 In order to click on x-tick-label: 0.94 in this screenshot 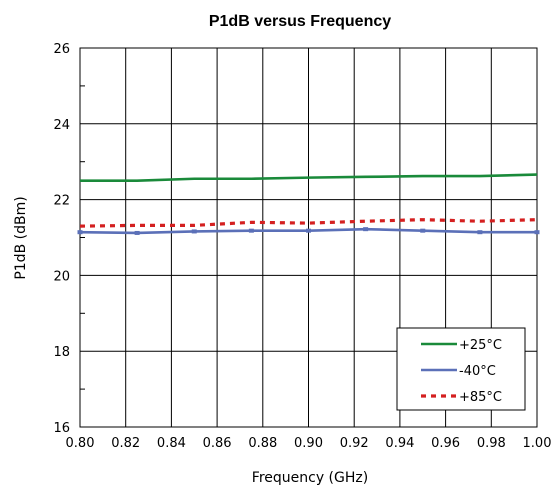, I will do `click(399, 443)`.